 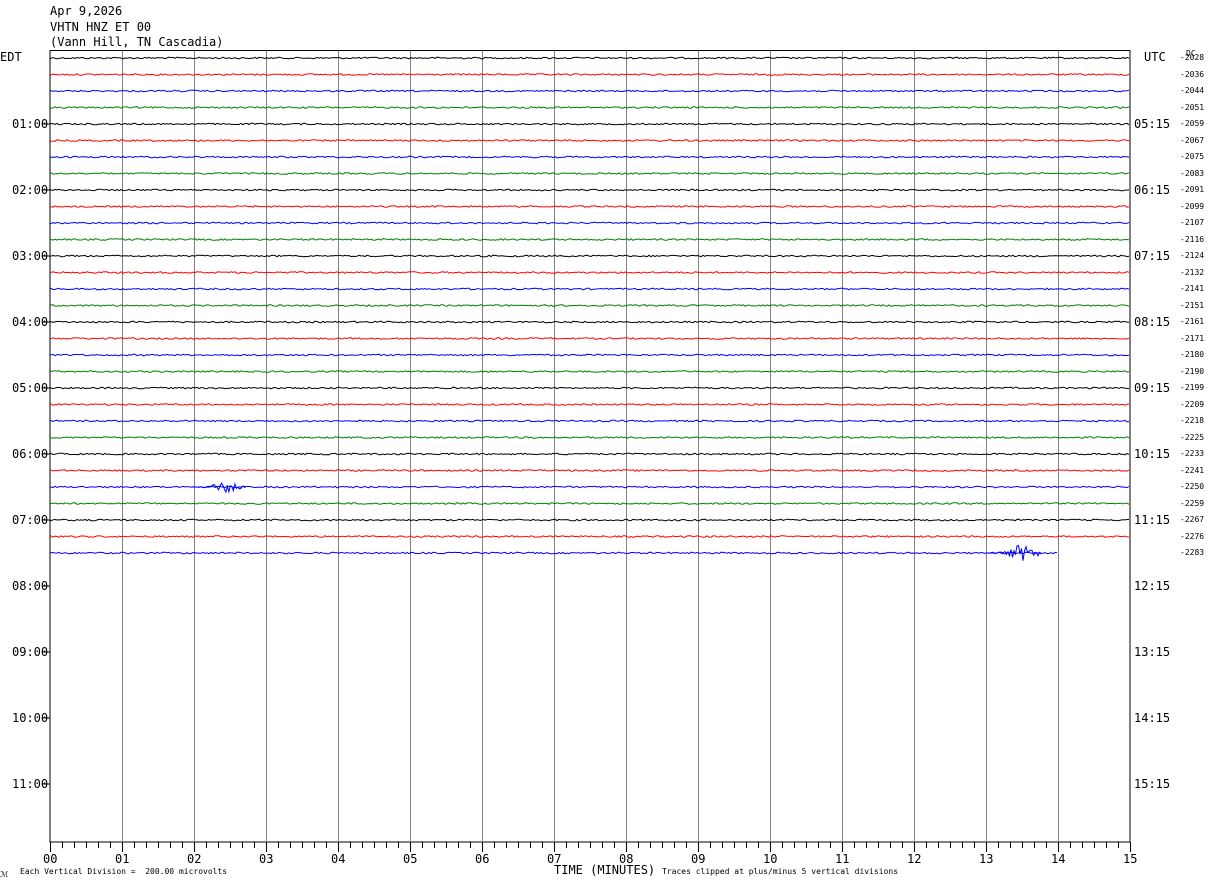 What do you see at coordinates (30, 520) in the screenshot?
I see `left-time-label: 07:00` at bounding box center [30, 520].